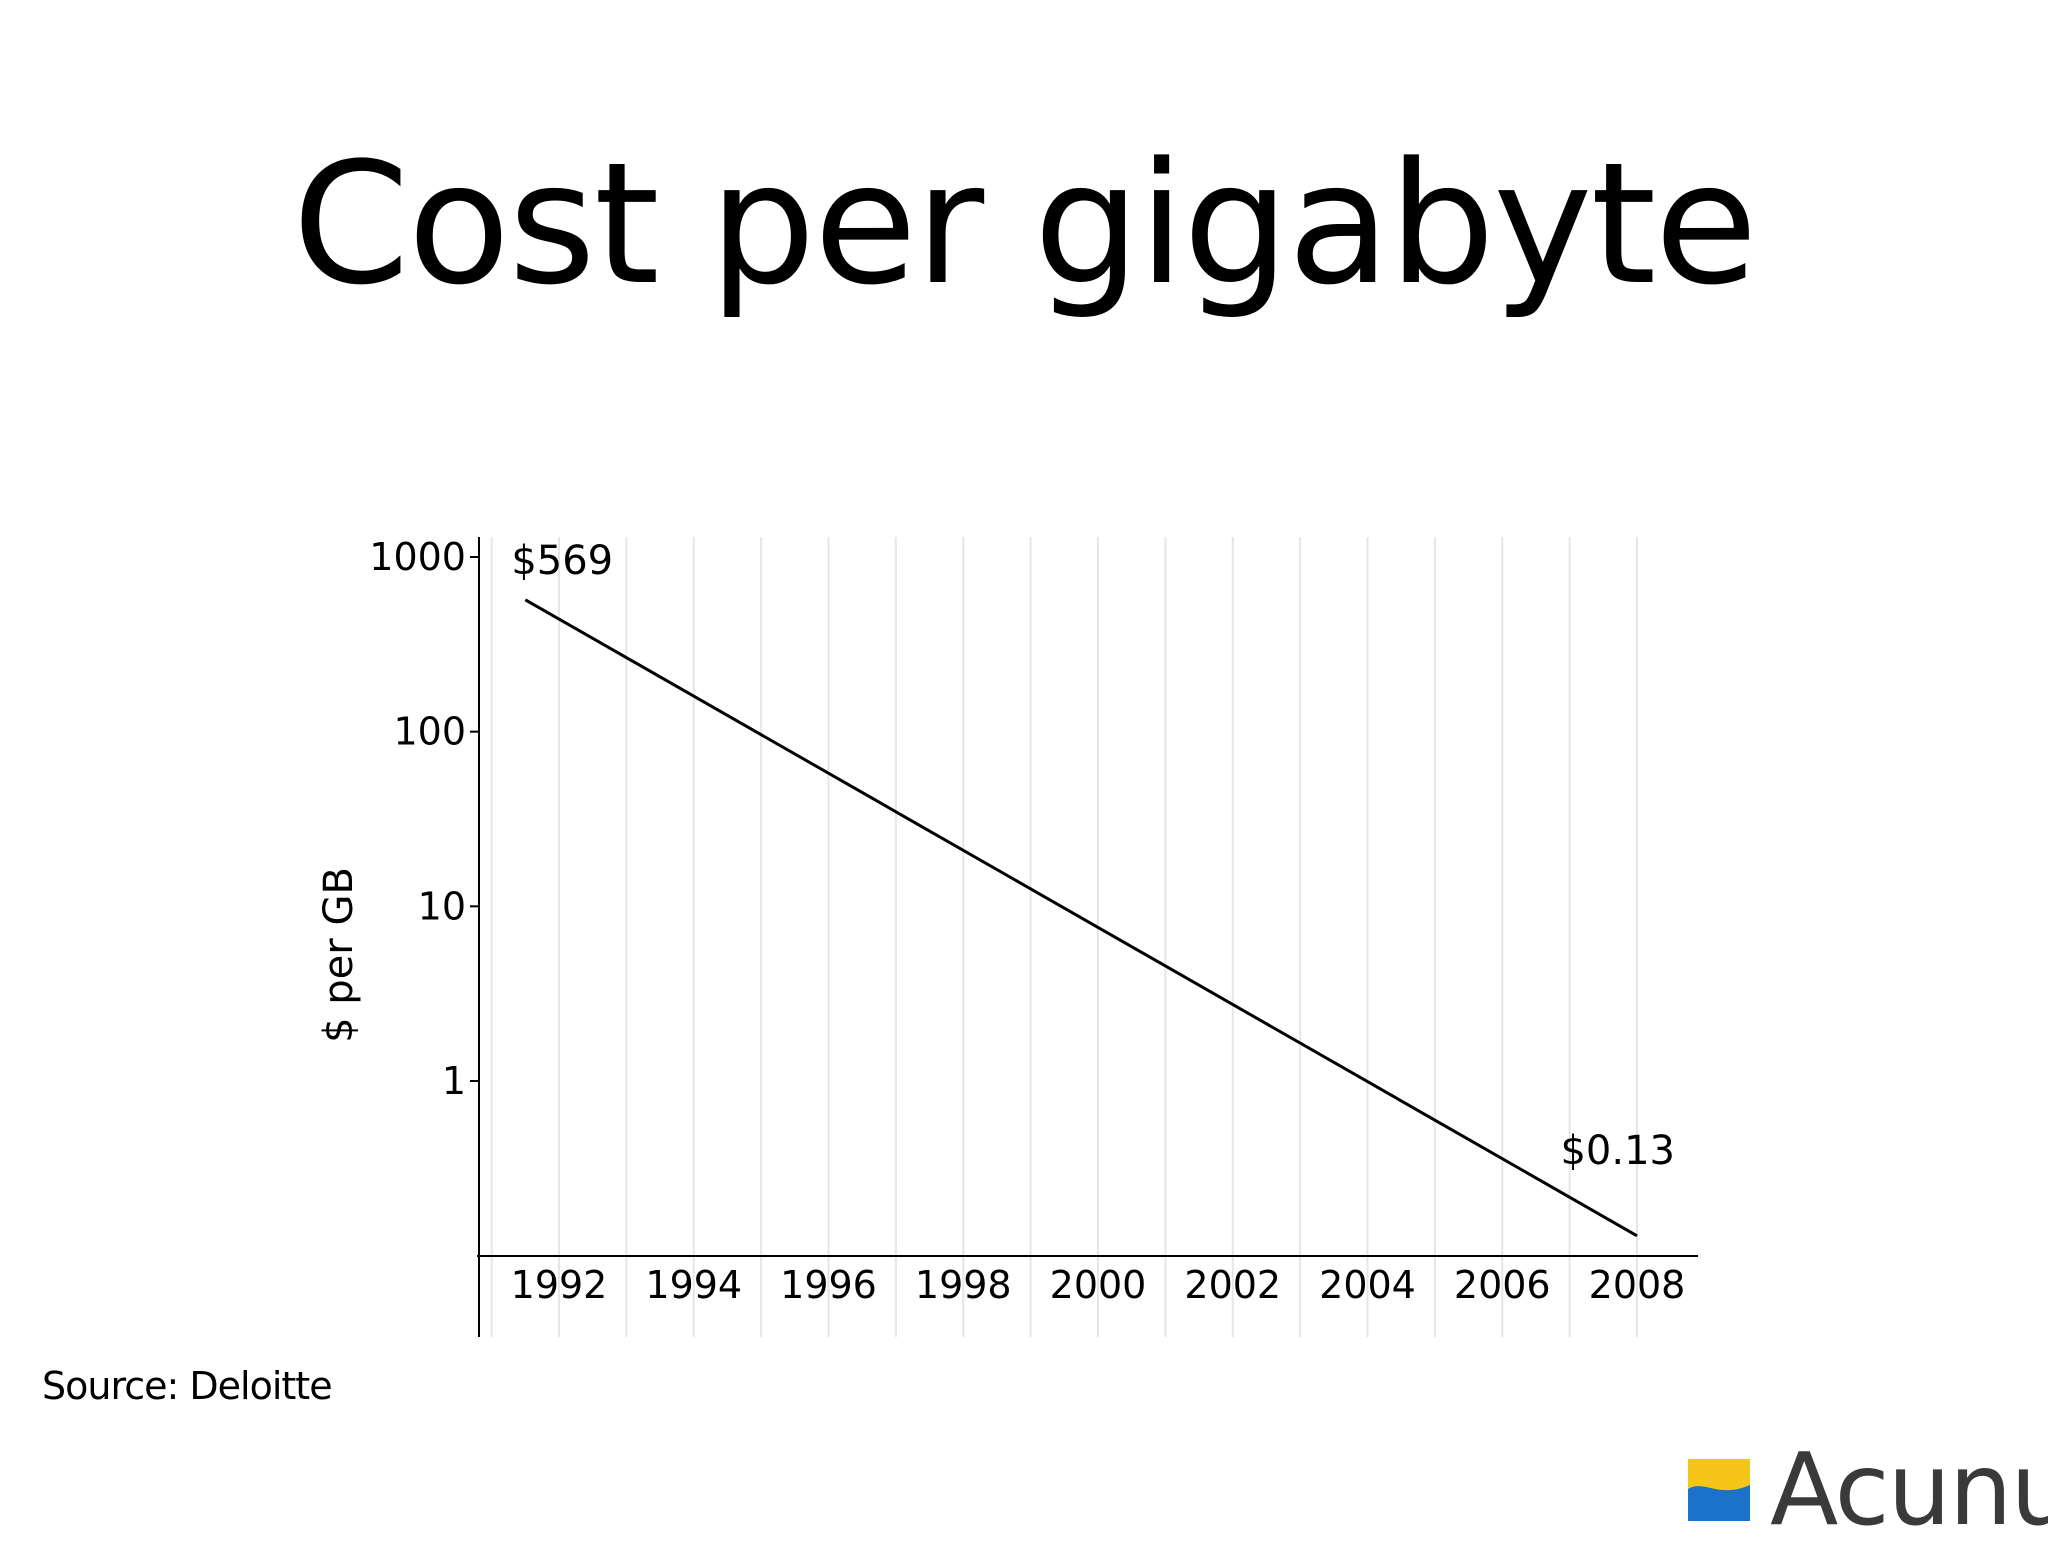  Describe the element at coordinates (454, 1081) in the screenshot. I see `y-tick-label-1: 1` at that location.